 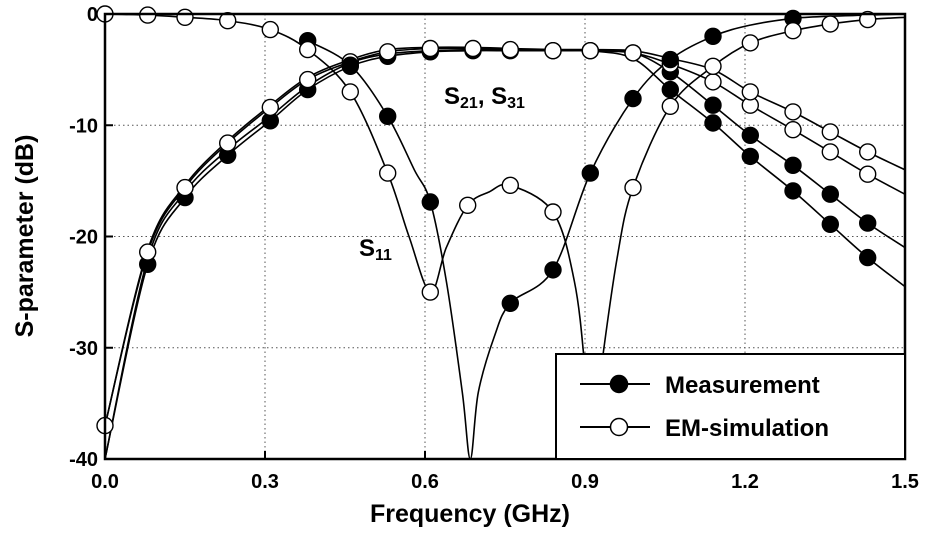 I want to click on x-tick-label: 0.3, so click(x=265, y=482).